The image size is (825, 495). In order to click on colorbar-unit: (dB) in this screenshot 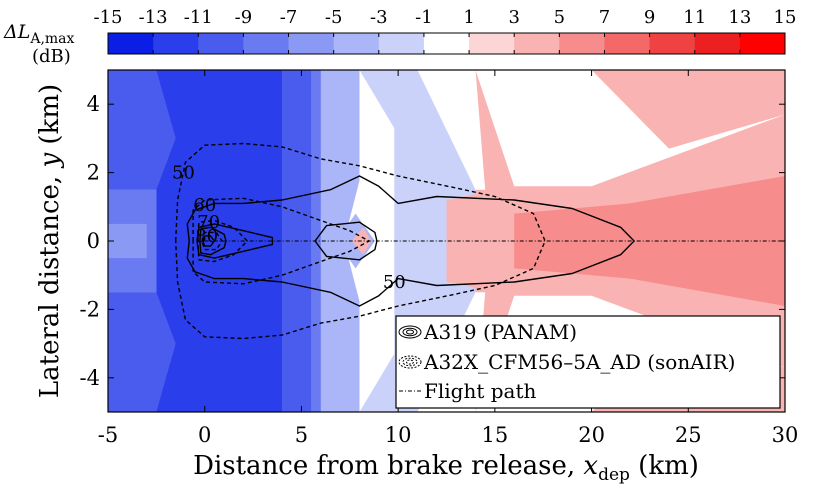, I will do `click(51, 56)`.